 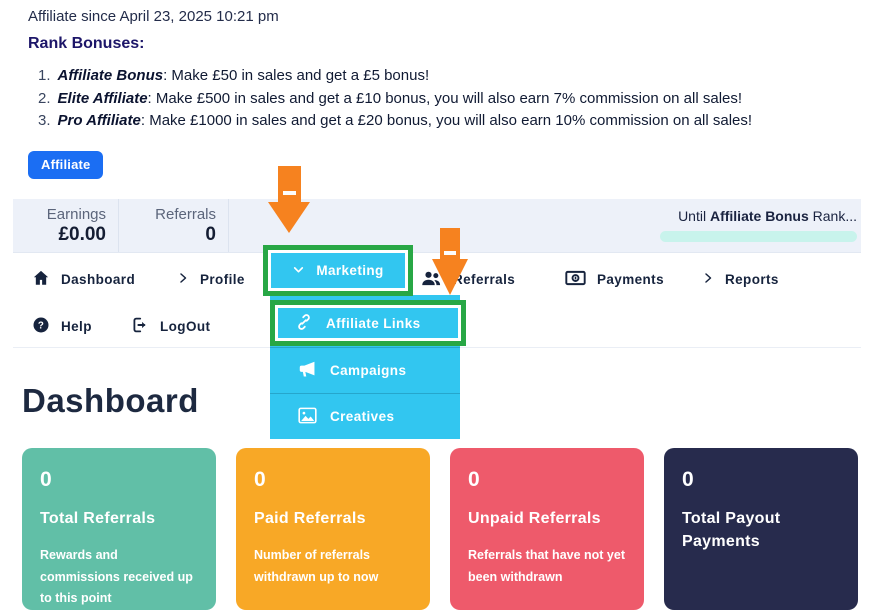 I want to click on nav-item-reports: Reports, so click(x=740, y=279).